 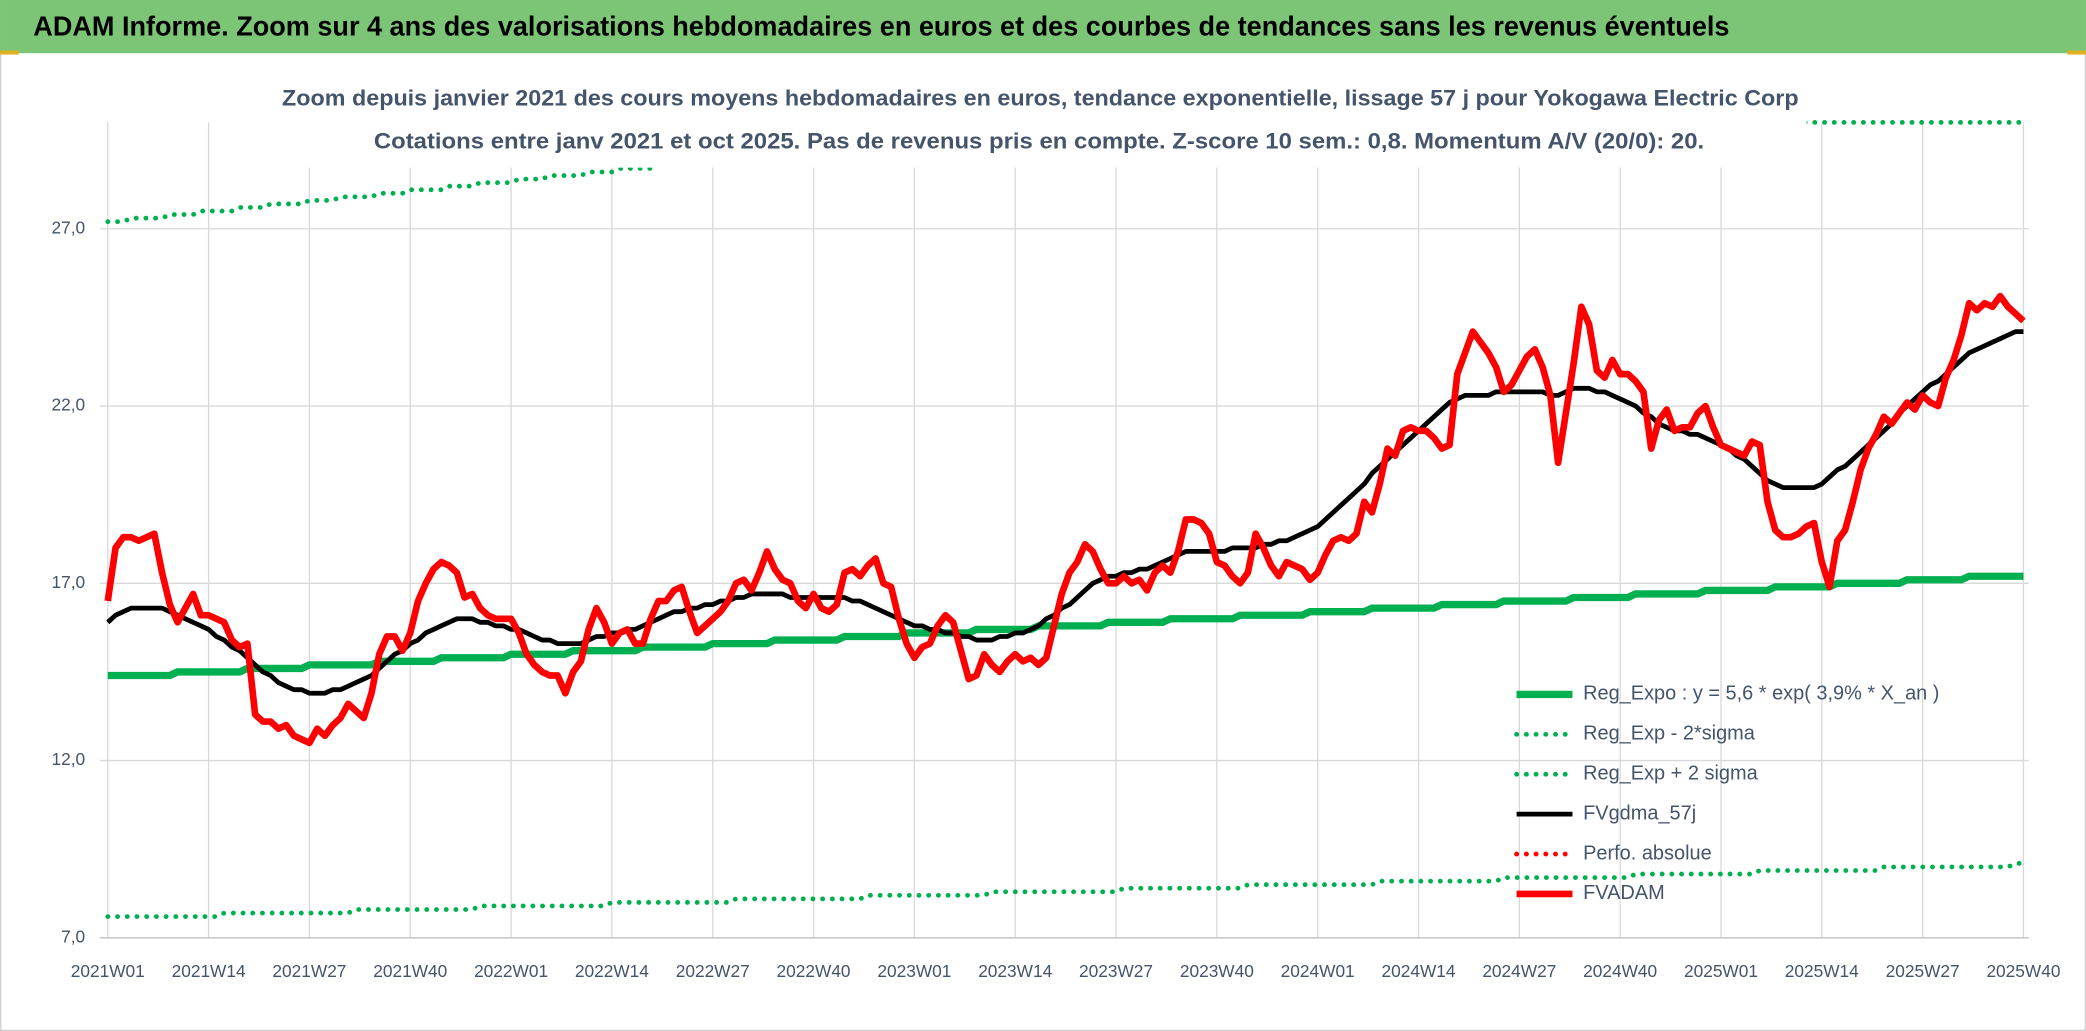 What do you see at coordinates (69, 227) in the screenshot?
I see `y-tick-label: 27,0` at bounding box center [69, 227].